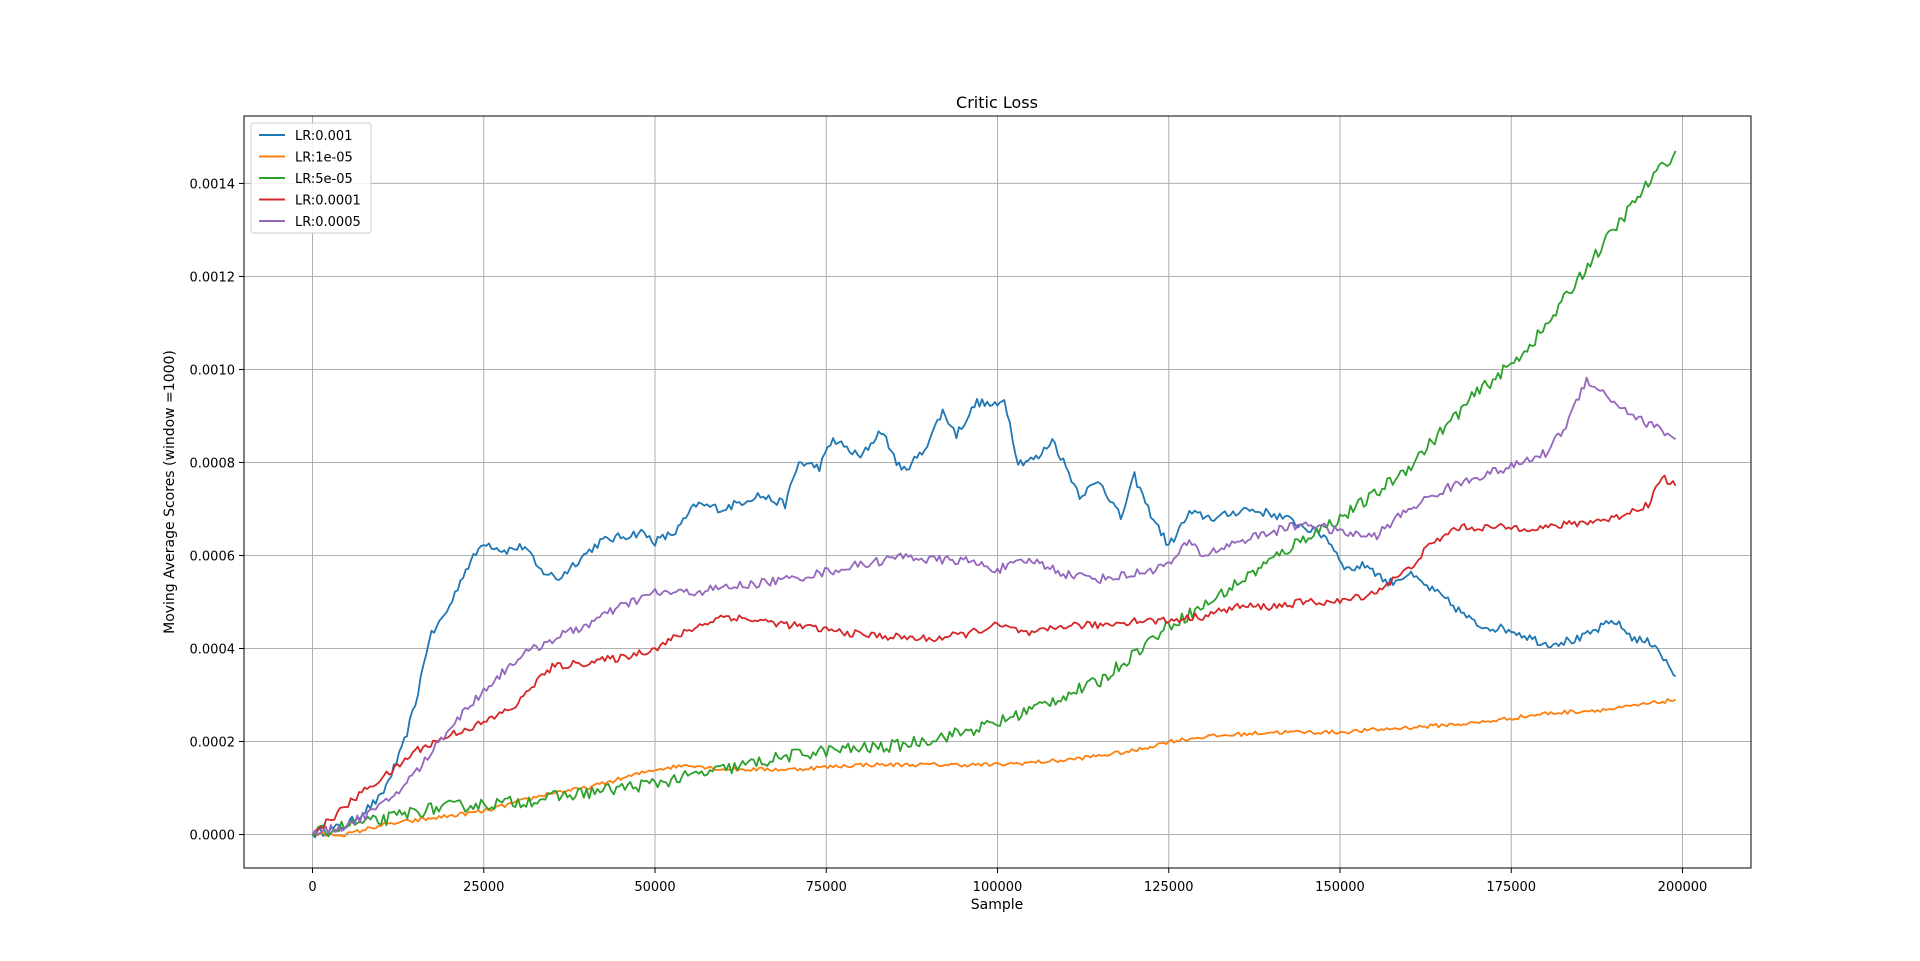 The image size is (1920, 961). Describe the element at coordinates (324, 158) in the screenshot. I see `legend-label-1: LR:1e-05` at that location.